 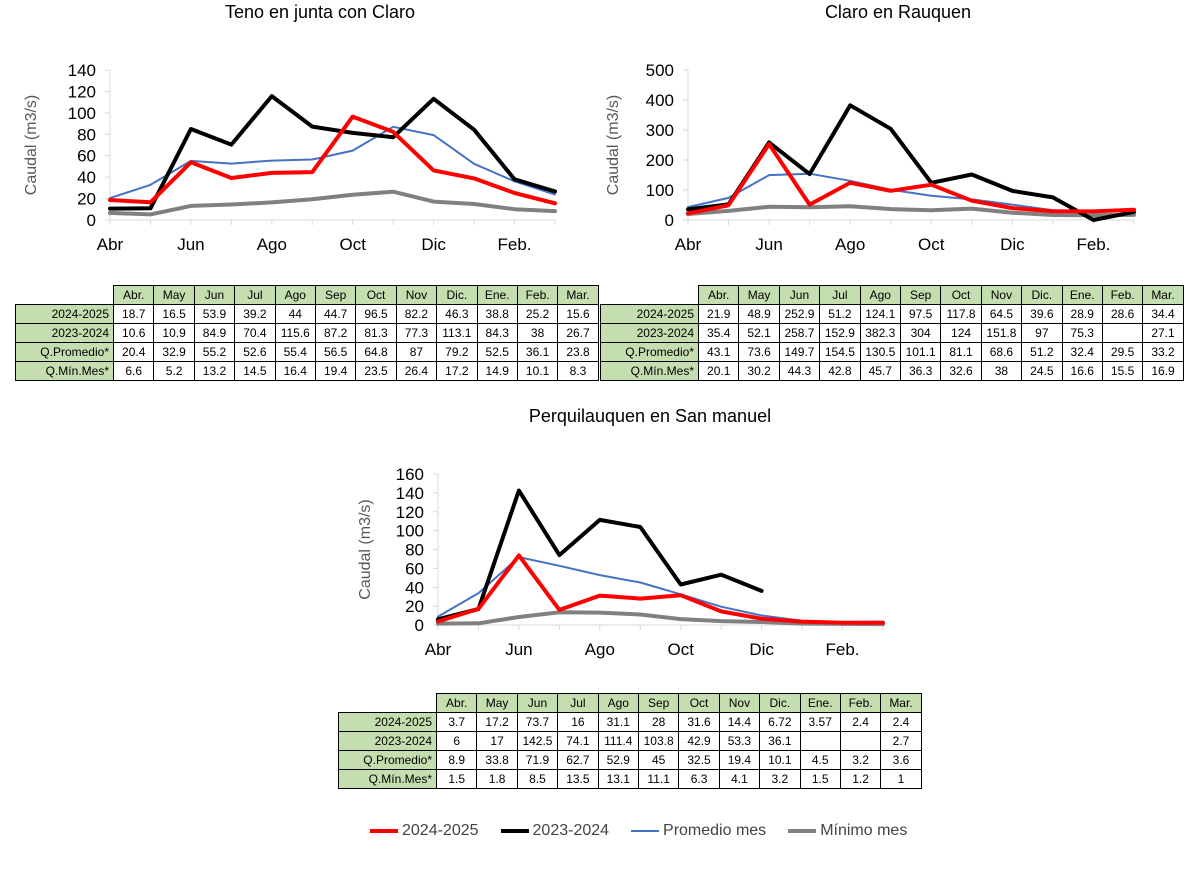 I want to click on table-cell: 33.8, so click(x=497, y=760).